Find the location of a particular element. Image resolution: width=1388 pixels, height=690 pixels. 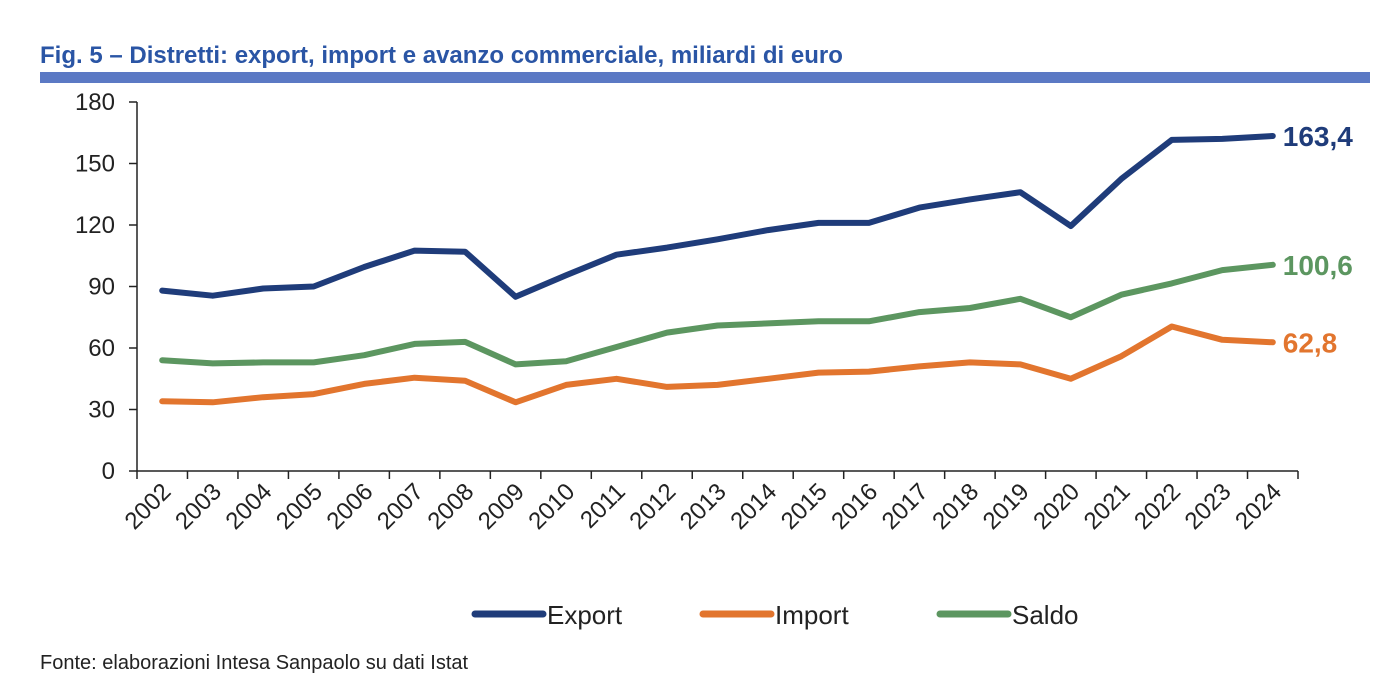

end-label-saldo: 100,6 is located at coordinates (1318, 265).